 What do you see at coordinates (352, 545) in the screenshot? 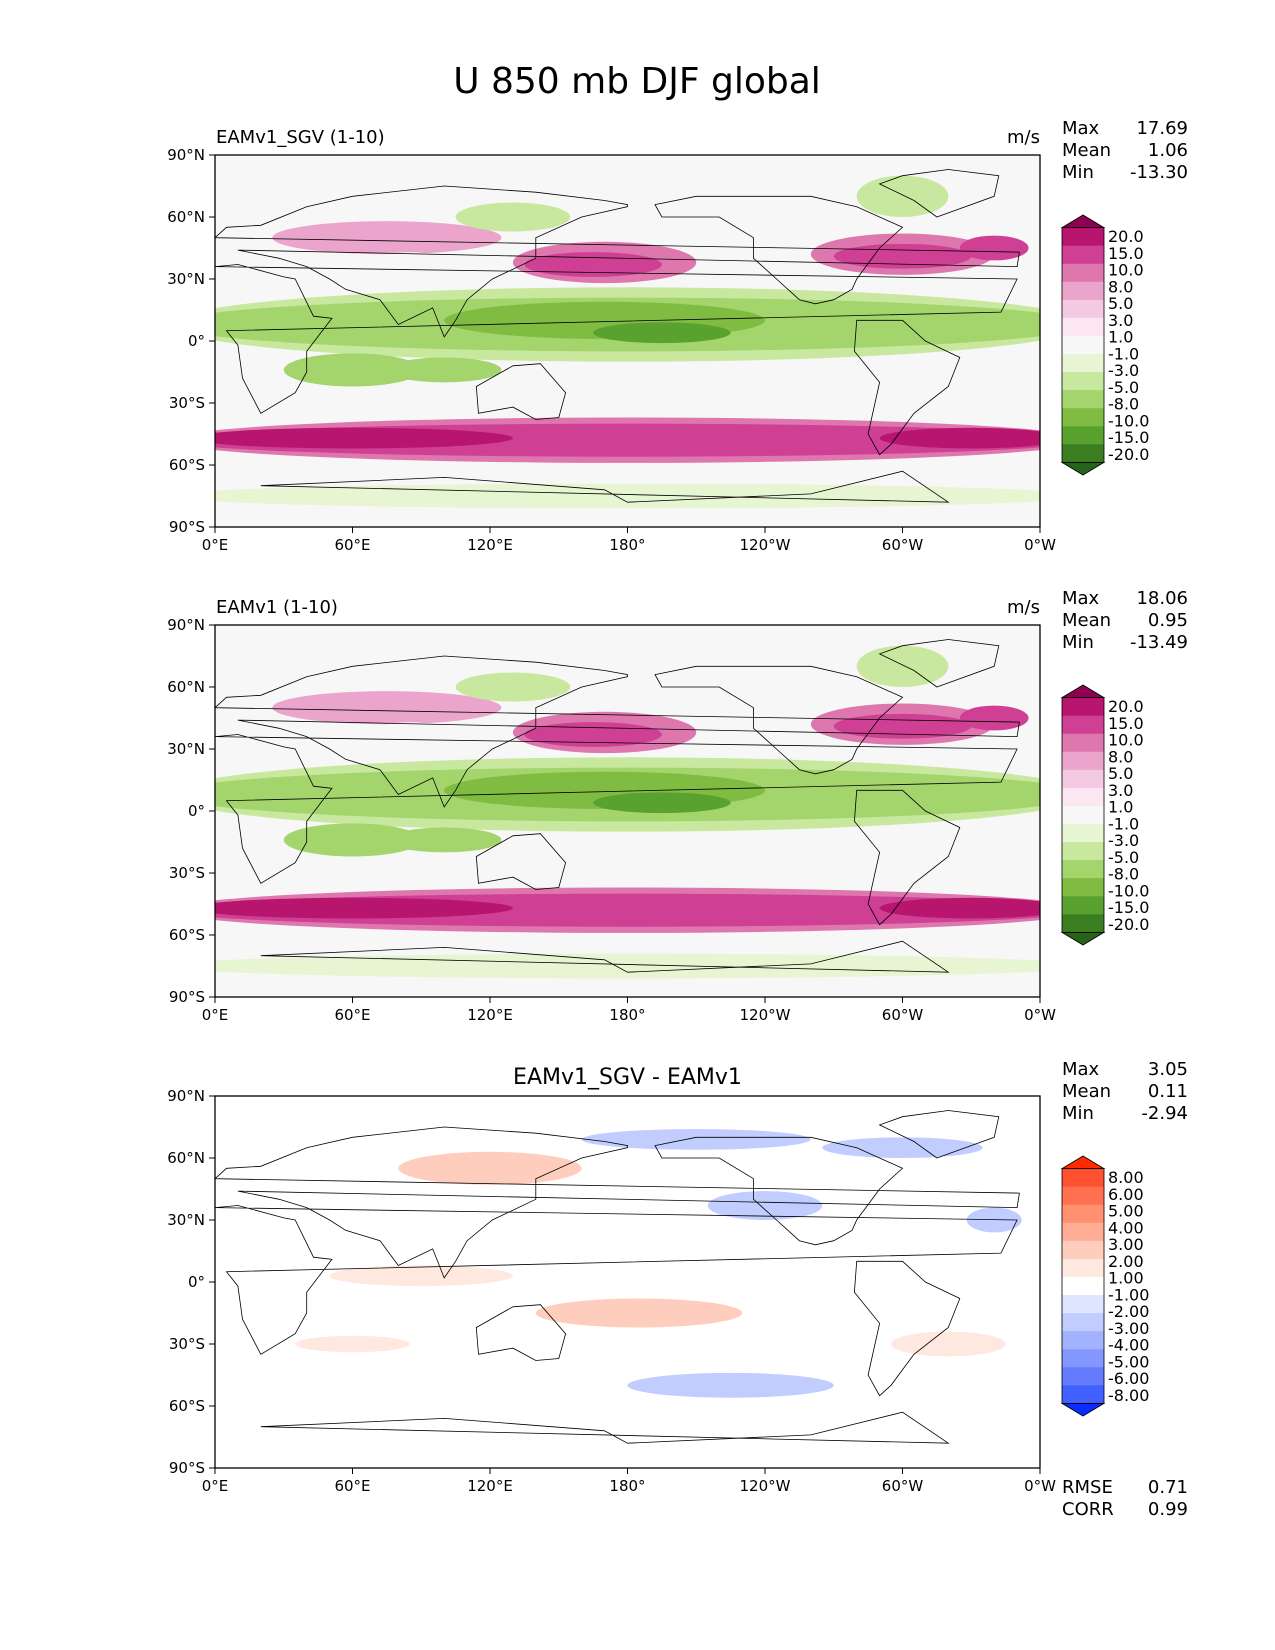
I see `x-tick-label: 60°E` at bounding box center [352, 545].